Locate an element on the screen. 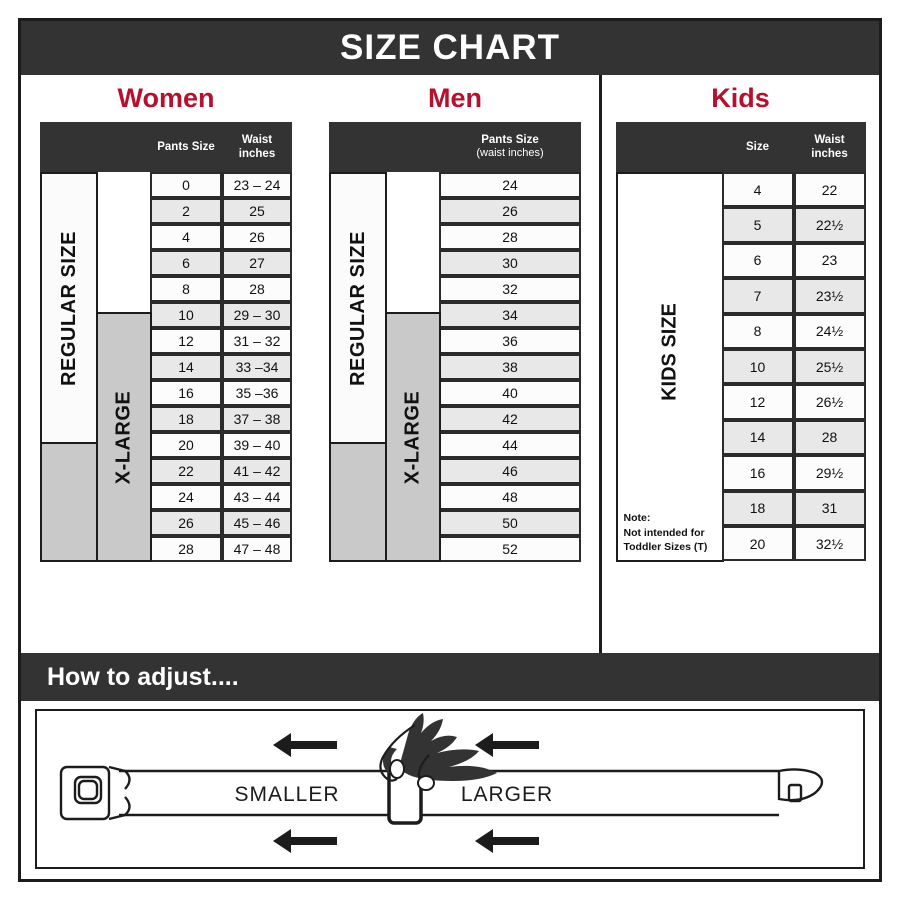  table-row: 14 28 is located at coordinates (793, 437).